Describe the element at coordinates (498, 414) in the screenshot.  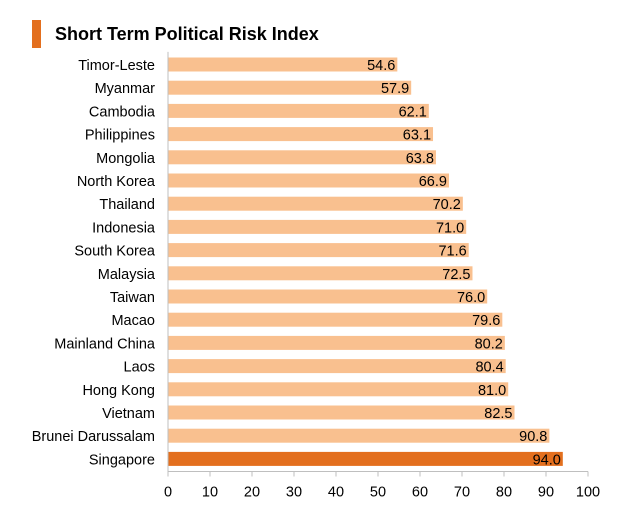
I see `data-label: 82.5` at that location.